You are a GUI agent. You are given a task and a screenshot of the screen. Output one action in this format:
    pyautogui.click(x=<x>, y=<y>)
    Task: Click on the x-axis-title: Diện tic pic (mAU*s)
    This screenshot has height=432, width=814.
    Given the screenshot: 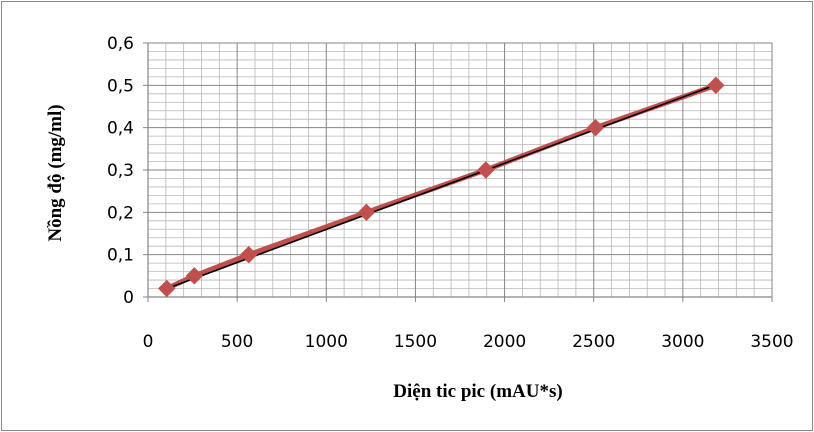 What is the action you would take?
    pyautogui.click(x=477, y=391)
    